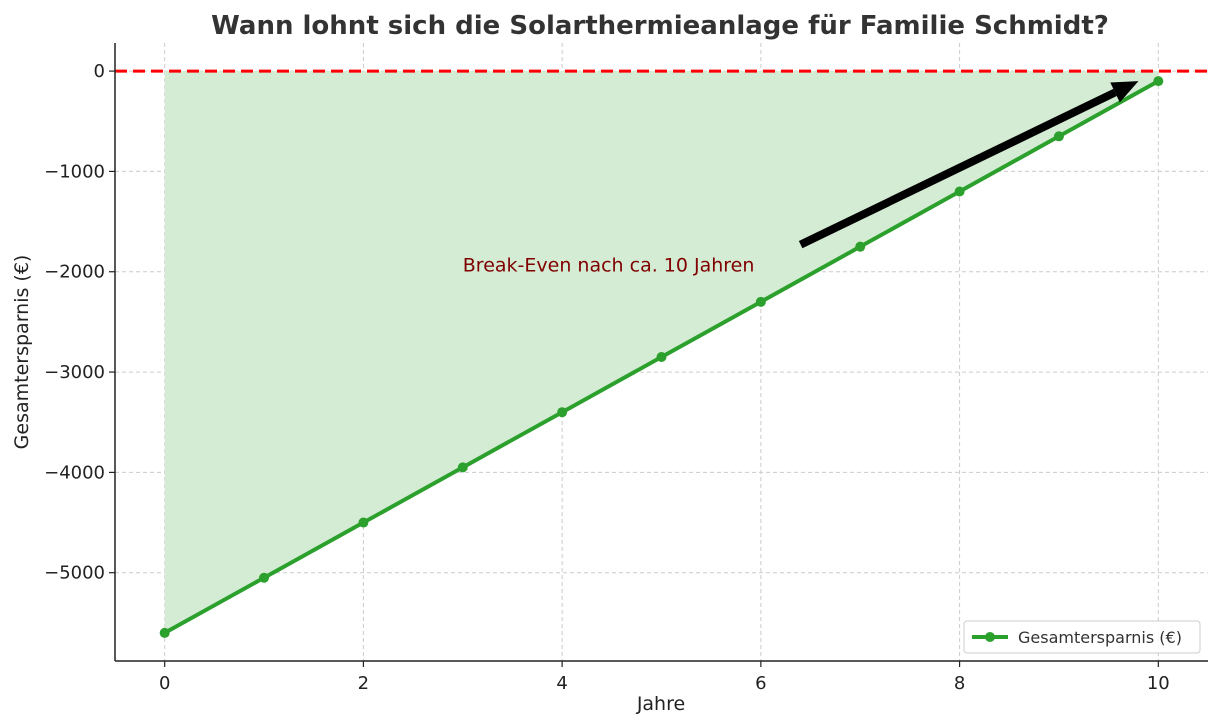 The image size is (1220, 727). I want to click on y-tick-label: −3000, so click(74, 372).